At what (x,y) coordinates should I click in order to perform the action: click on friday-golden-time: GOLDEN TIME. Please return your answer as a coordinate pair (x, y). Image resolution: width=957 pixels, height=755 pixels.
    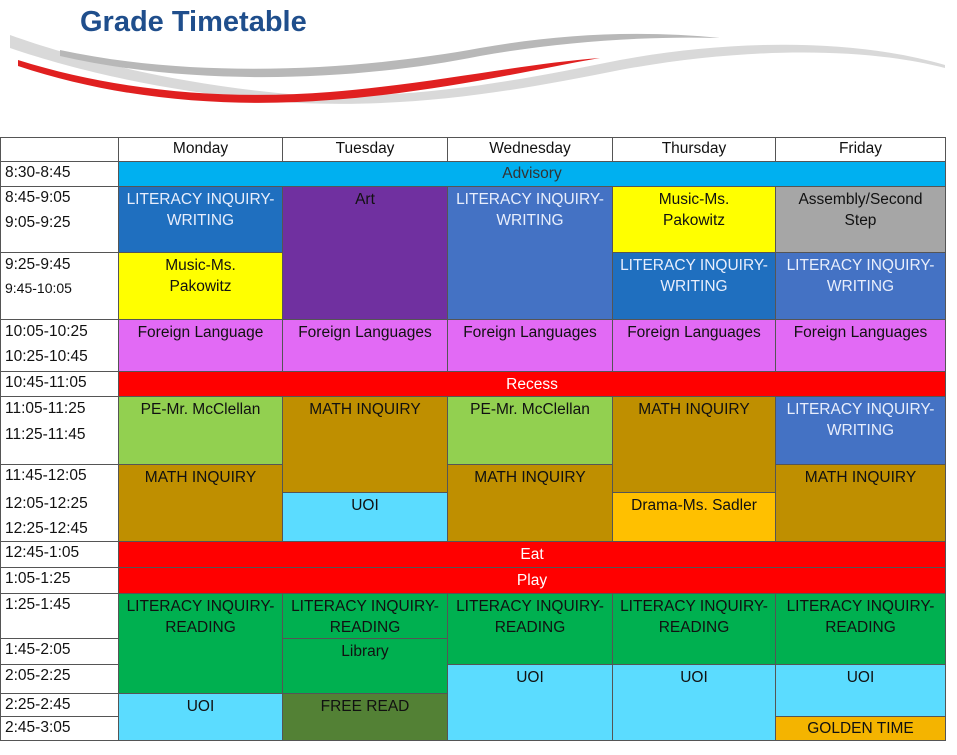
    Looking at the image, I should click on (860, 728).